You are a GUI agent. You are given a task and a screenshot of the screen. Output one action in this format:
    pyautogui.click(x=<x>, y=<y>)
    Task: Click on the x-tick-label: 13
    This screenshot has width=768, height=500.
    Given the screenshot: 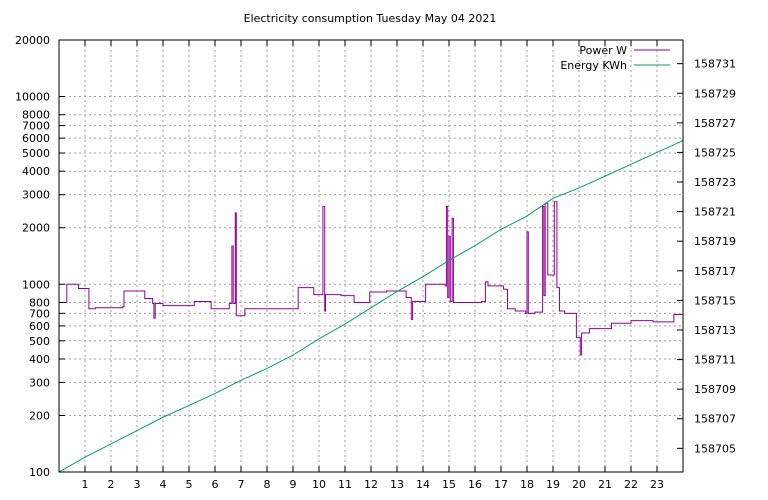 What is the action you would take?
    pyautogui.click(x=397, y=484)
    